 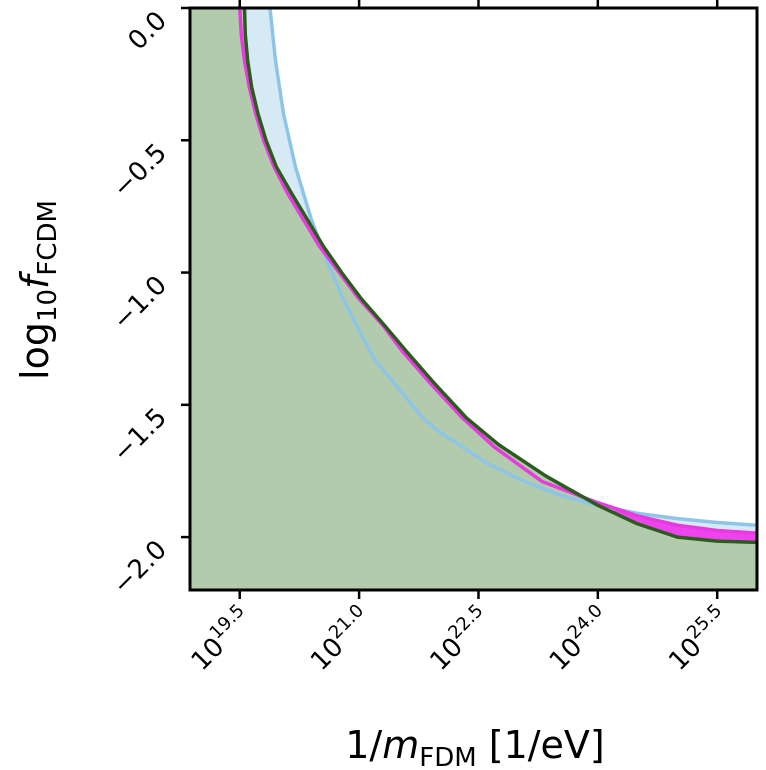 I want to click on x-tick-label-4: 1025.5, so click(x=698, y=638).